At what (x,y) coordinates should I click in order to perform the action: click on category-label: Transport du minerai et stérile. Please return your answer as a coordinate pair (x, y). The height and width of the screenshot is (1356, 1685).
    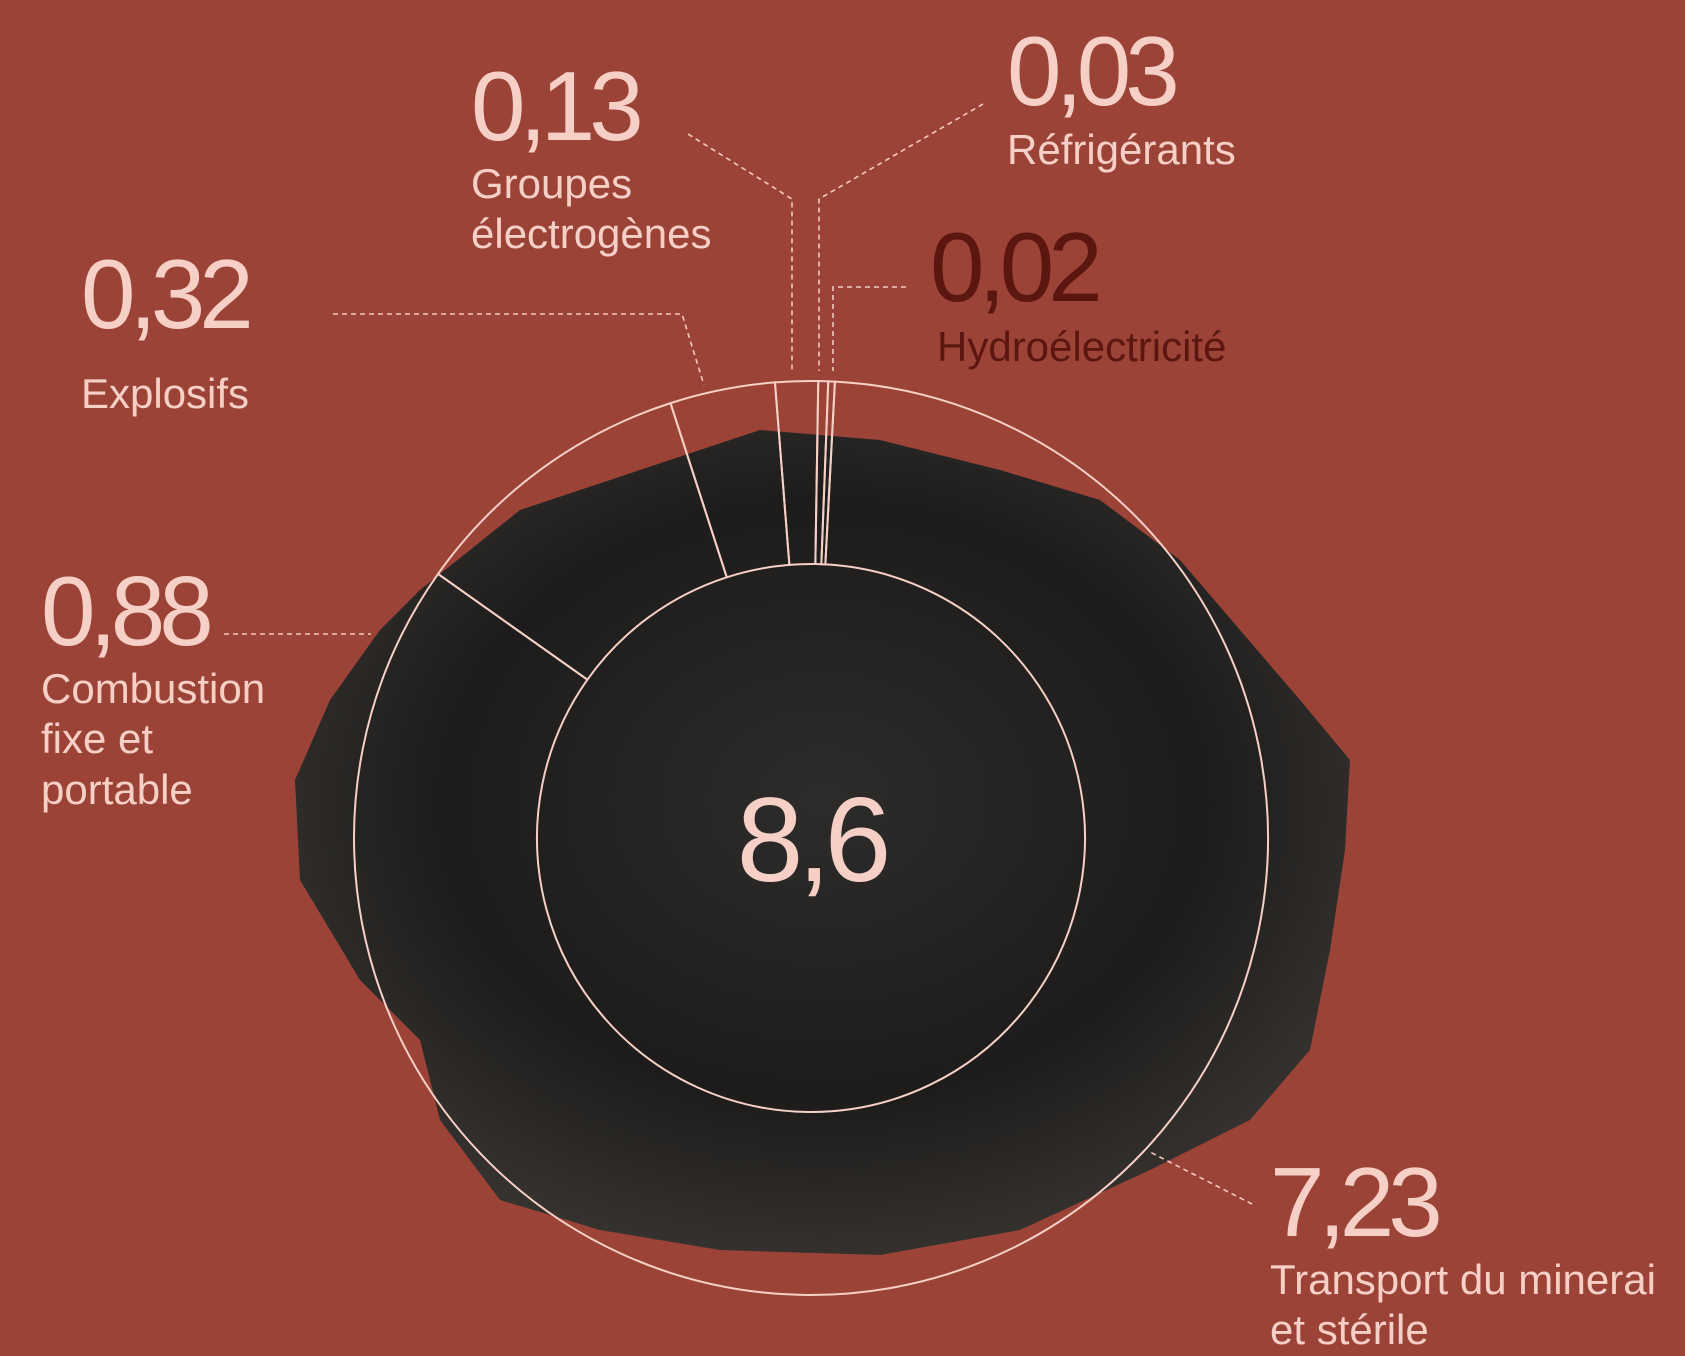
    Looking at the image, I should click on (1463, 1305).